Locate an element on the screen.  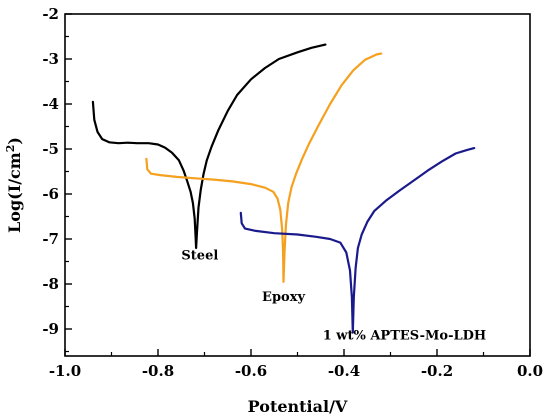
y-tick-label: -6 is located at coordinates (50, 194).